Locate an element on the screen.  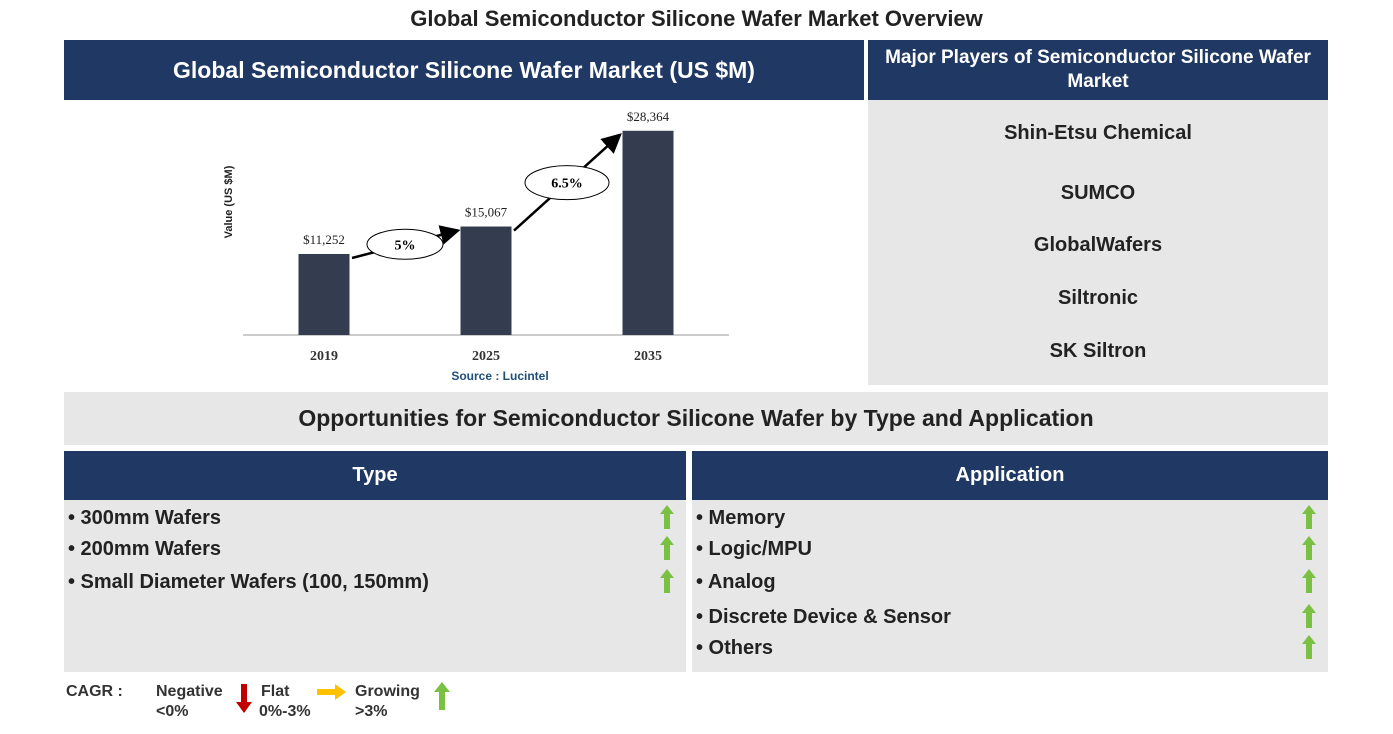
growth-label: 5% is located at coordinates (405, 245).